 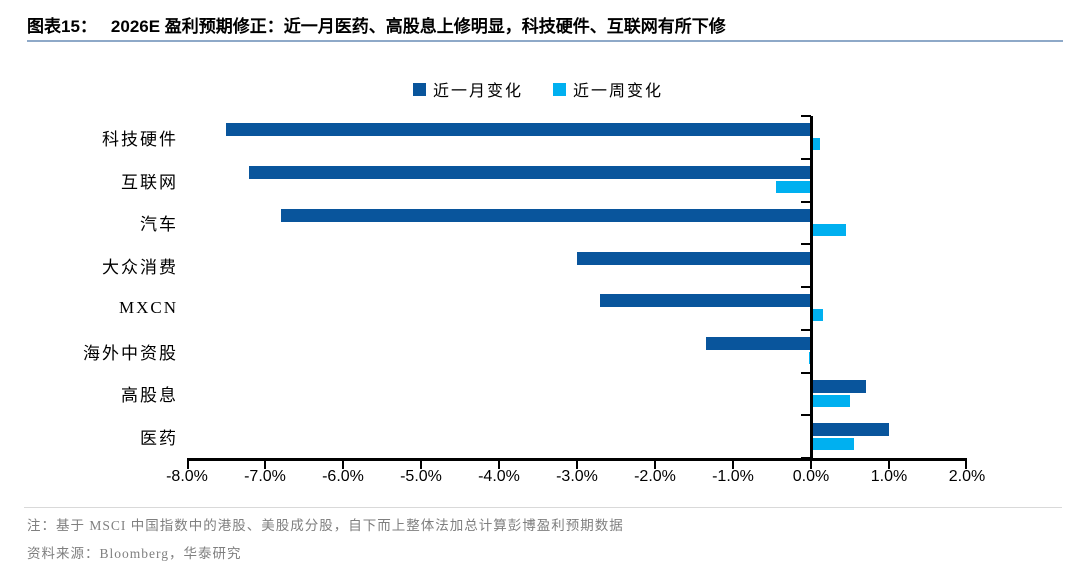 What do you see at coordinates (149, 182) in the screenshot?
I see `category-label: 互联网` at bounding box center [149, 182].